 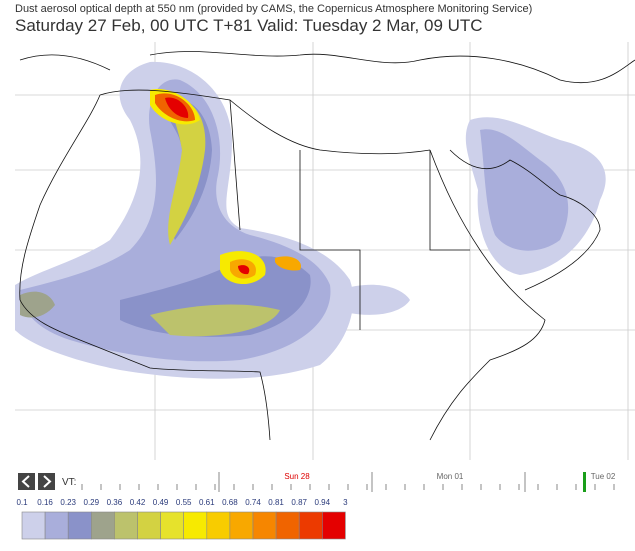 What do you see at coordinates (253, 502) in the screenshot?
I see `legend-label: 0.74` at bounding box center [253, 502].